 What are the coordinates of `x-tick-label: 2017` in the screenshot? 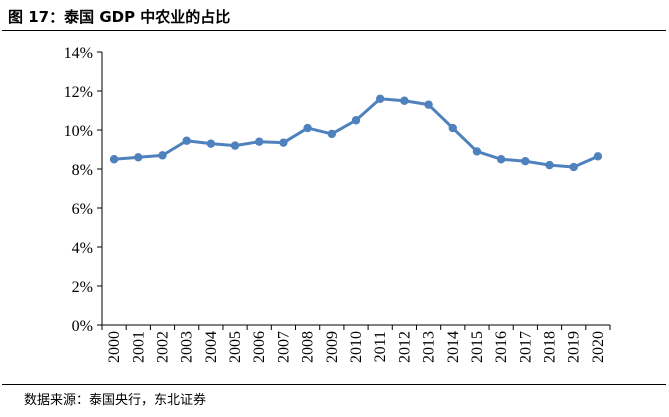 It's located at (525, 347).